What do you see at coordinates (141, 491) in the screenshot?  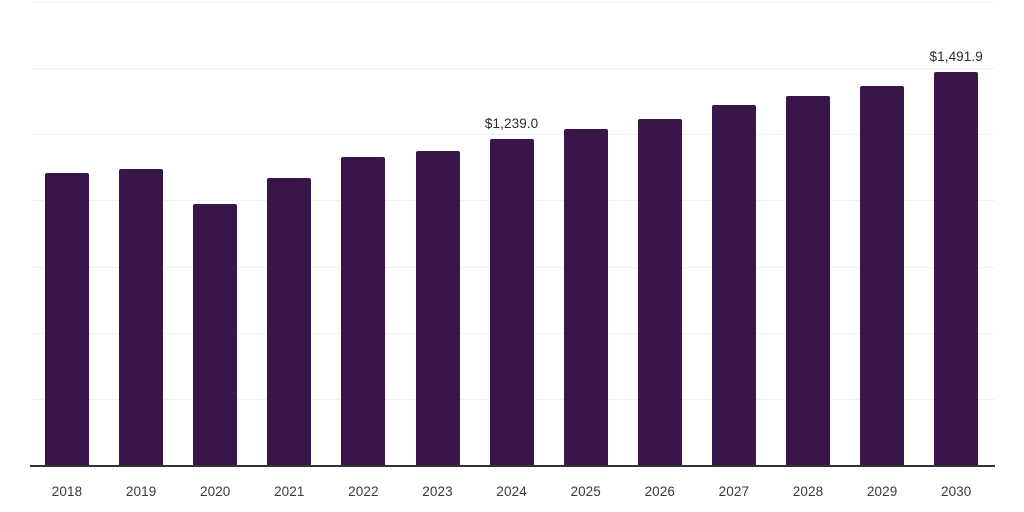 I see `x-tick-2019: 2019` at bounding box center [141, 491].